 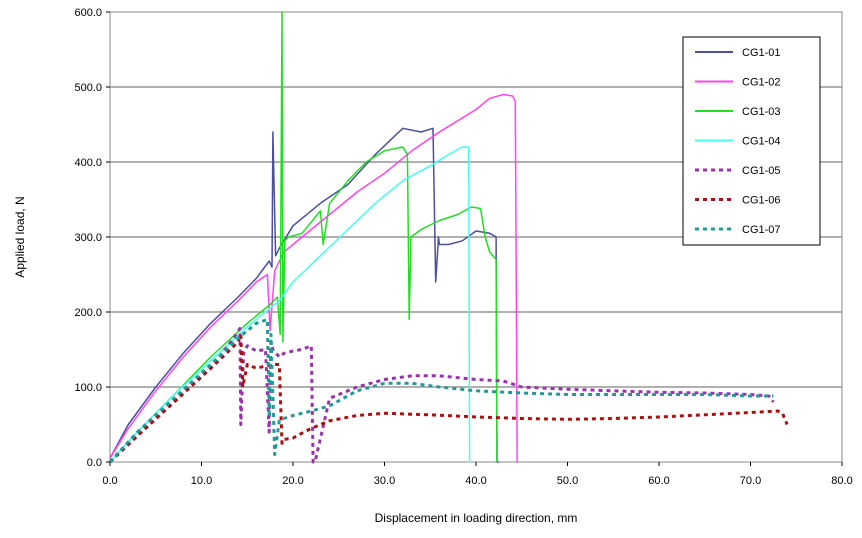 What do you see at coordinates (761, 53) in the screenshot?
I see `legend-label: CG1-01` at bounding box center [761, 53].